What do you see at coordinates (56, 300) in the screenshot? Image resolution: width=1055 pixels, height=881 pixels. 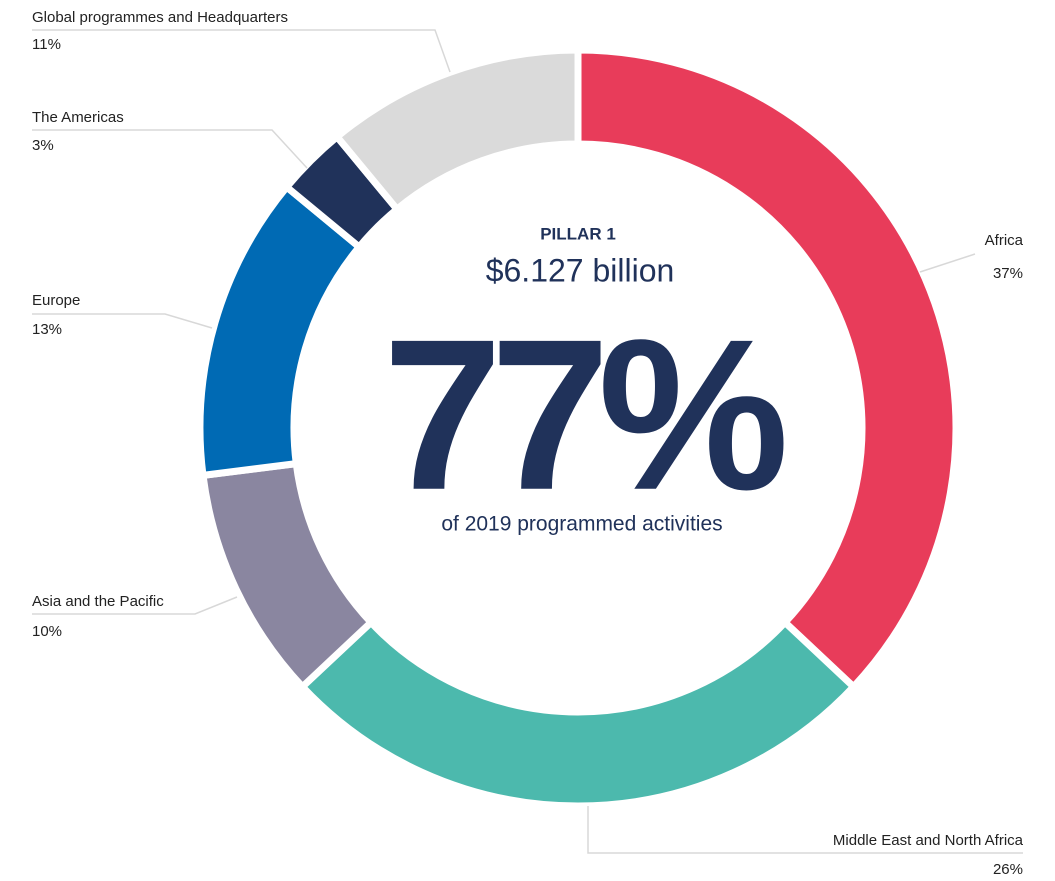 I see `segment-label: Europe` at bounding box center [56, 300].